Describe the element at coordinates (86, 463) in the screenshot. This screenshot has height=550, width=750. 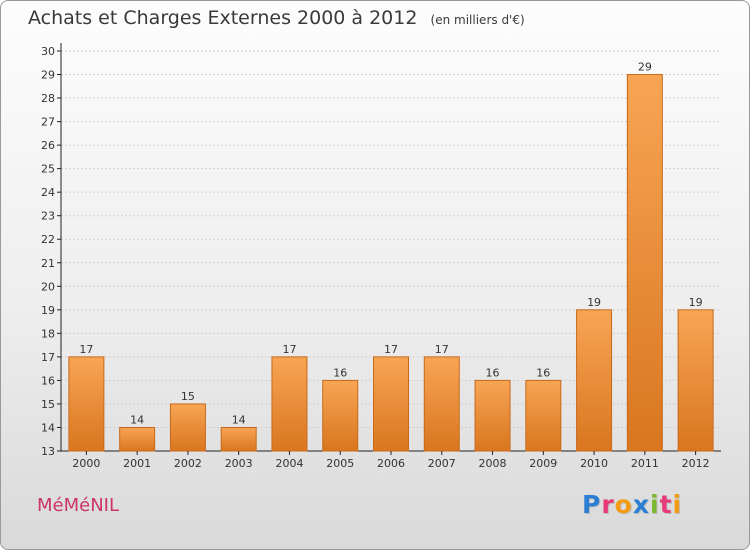
I see `x-tick-label: 2000` at that location.